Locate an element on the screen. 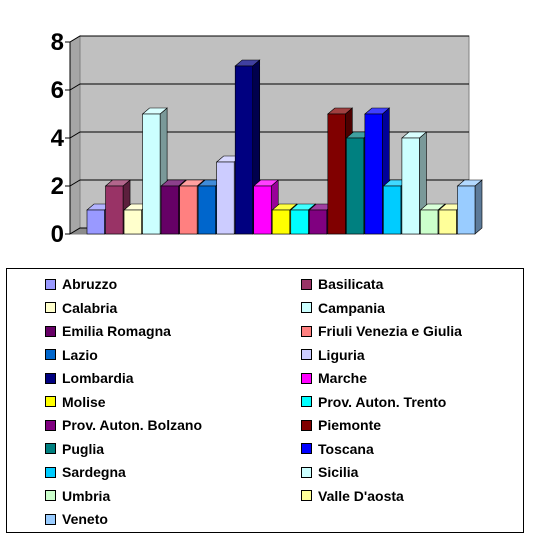 The width and height of the screenshot is (556, 555). legend-label: Abruzzo is located at coordinates (90, 284).